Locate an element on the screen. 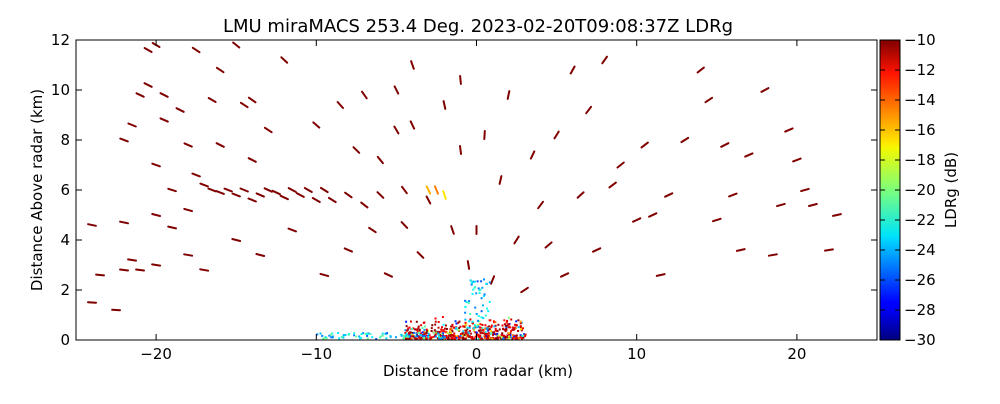 Image resolution: width=1000 pixels, height=404 pixels. x-tick-label: −10 is located at coordinates (316, 354).